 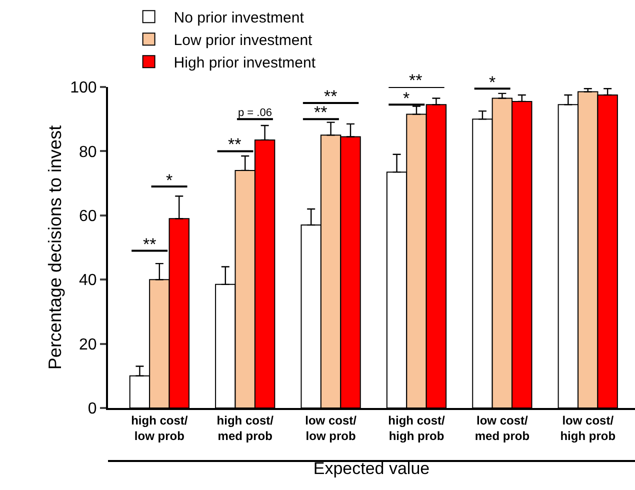 What do you see at coordinates (245, 63) in the screenshot?
I see `legend-label: High prior investment` at bounding box center [245, 63].